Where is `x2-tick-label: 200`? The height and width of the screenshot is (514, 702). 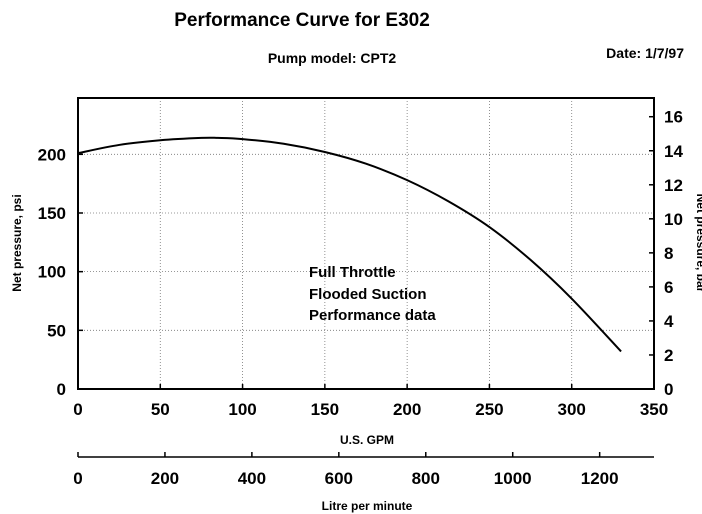
x2-tick-label: 200 is located at coordinates (165, 478).